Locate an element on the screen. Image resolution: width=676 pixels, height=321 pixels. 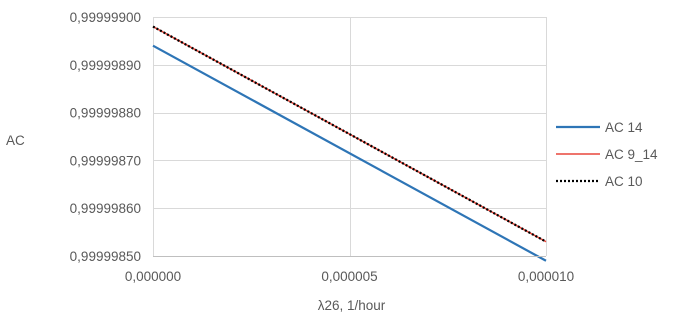
y-tick-label: 0,99999880 is located at coordinates (105, 113).